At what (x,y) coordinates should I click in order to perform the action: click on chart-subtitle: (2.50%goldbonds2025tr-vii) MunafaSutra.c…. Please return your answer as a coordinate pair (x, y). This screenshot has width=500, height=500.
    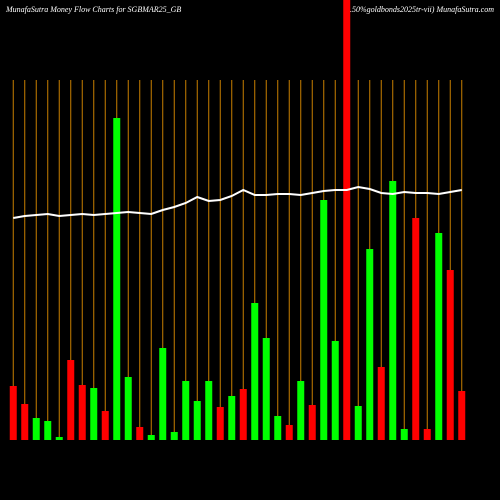
    Looking at the image, I should click on (418, 9).